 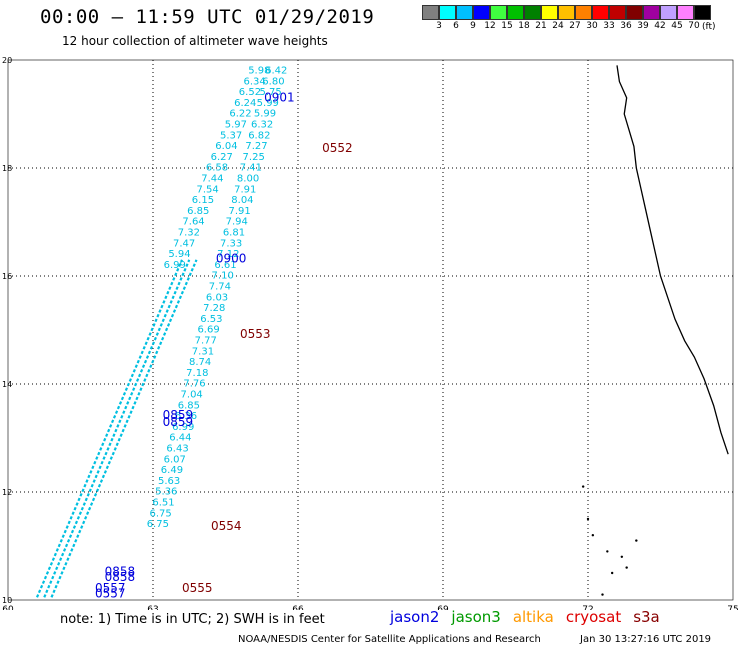 I want to click on swh-value: 6.69, so click(x=208, y=330).